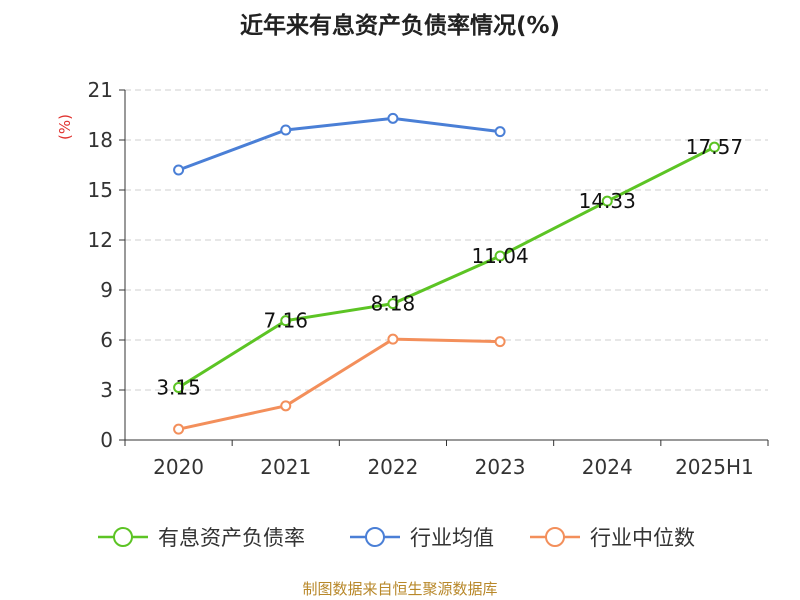 The width and height of the screenshot is (800, 600). I want to click on legend: 有息资产负债率 行业均值 行业中位数, so click(396, 538).